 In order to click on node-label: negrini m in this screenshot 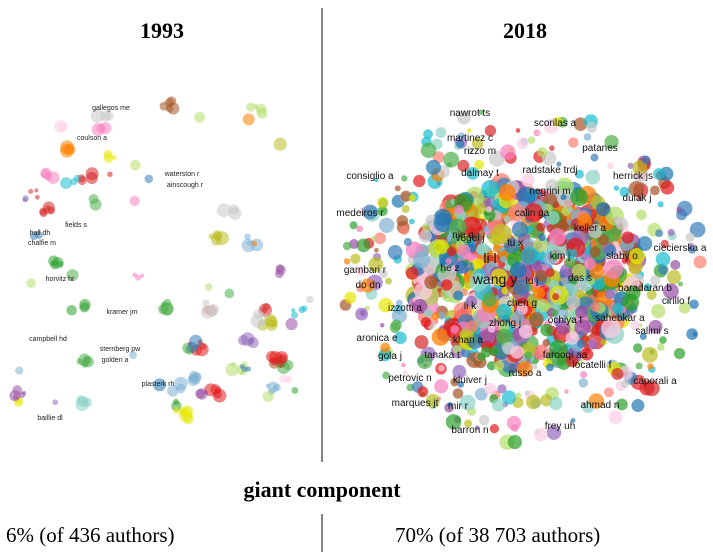, I will do `click(549, 191)`.